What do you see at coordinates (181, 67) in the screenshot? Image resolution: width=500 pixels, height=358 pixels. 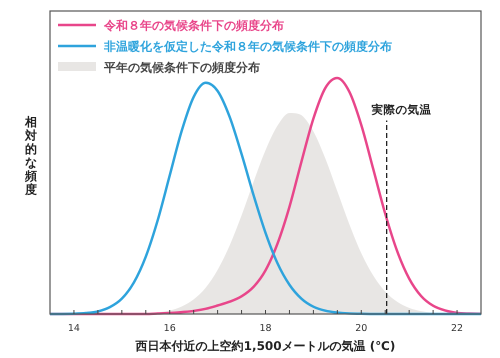 I see `legend-label: 平年の気候条件下の頻度分布` at bounding box center [181, 67].